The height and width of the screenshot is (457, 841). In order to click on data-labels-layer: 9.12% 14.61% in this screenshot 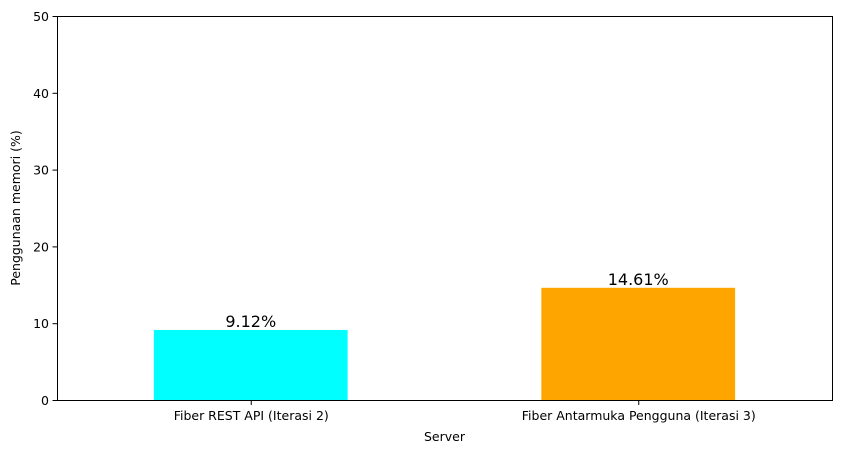, I will do `click(446, 300)`.